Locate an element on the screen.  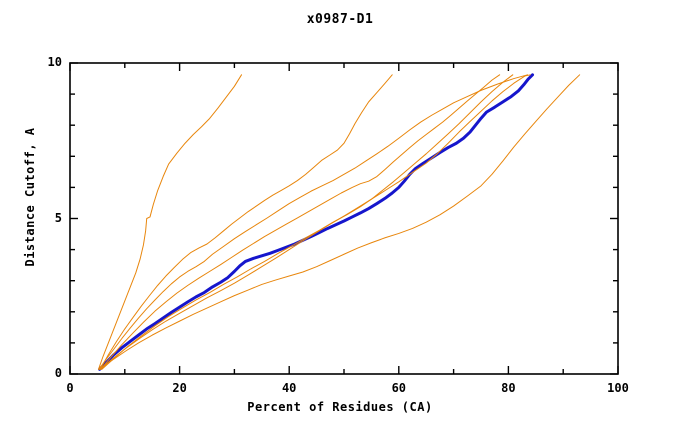
x-tick-label: 20 is located at coordinates (179, 388).